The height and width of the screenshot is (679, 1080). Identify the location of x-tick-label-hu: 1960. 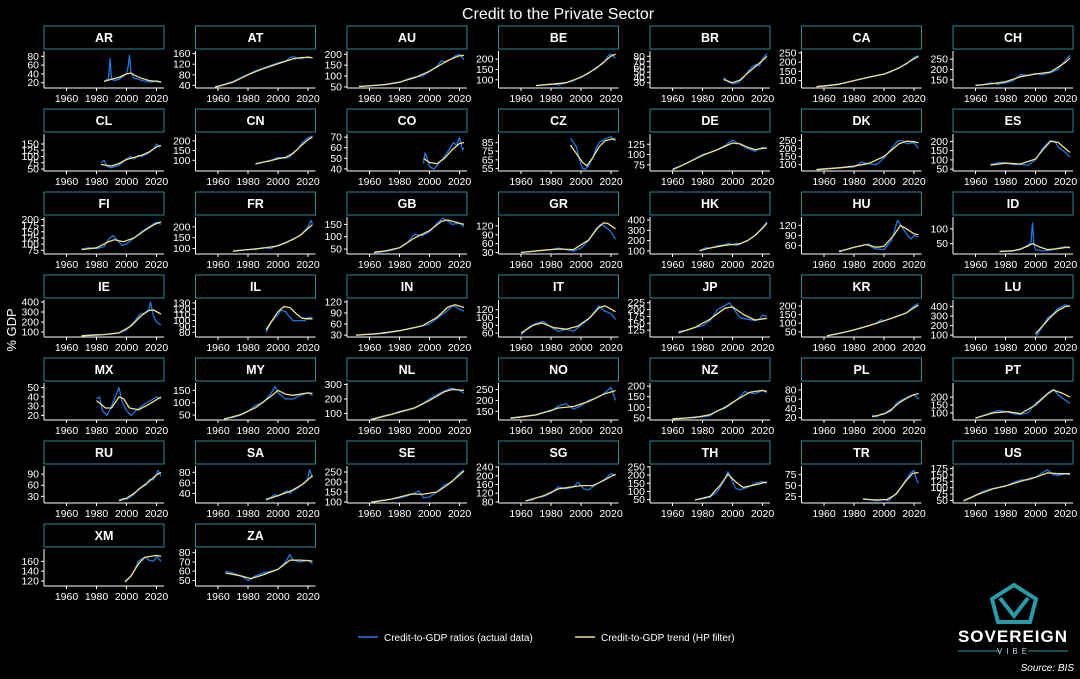
(824, 265).